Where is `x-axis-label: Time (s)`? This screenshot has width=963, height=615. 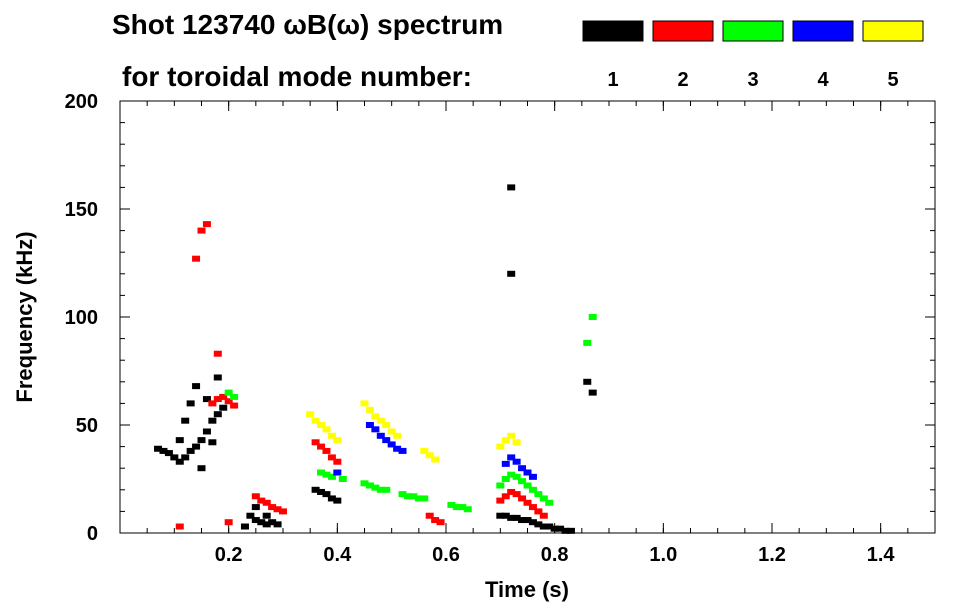
x-axis-label: Time (s) is located at coordinates (527, 589).